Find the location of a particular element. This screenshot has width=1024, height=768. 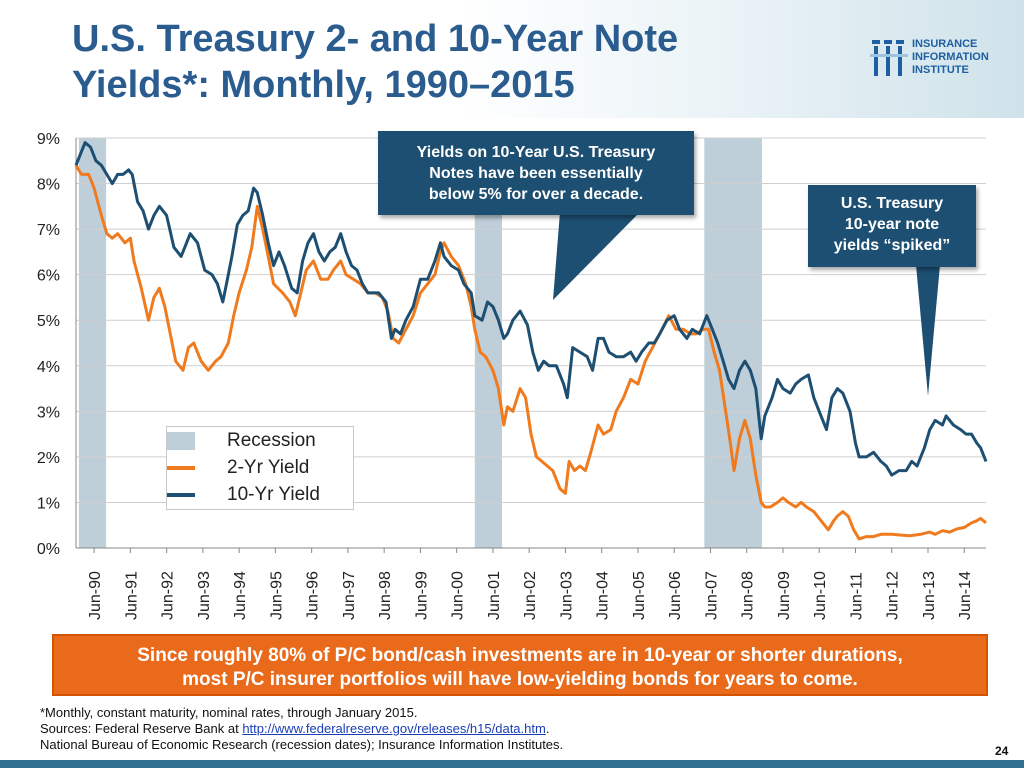

callout-2-pointer is located at coordinates (928, 330).